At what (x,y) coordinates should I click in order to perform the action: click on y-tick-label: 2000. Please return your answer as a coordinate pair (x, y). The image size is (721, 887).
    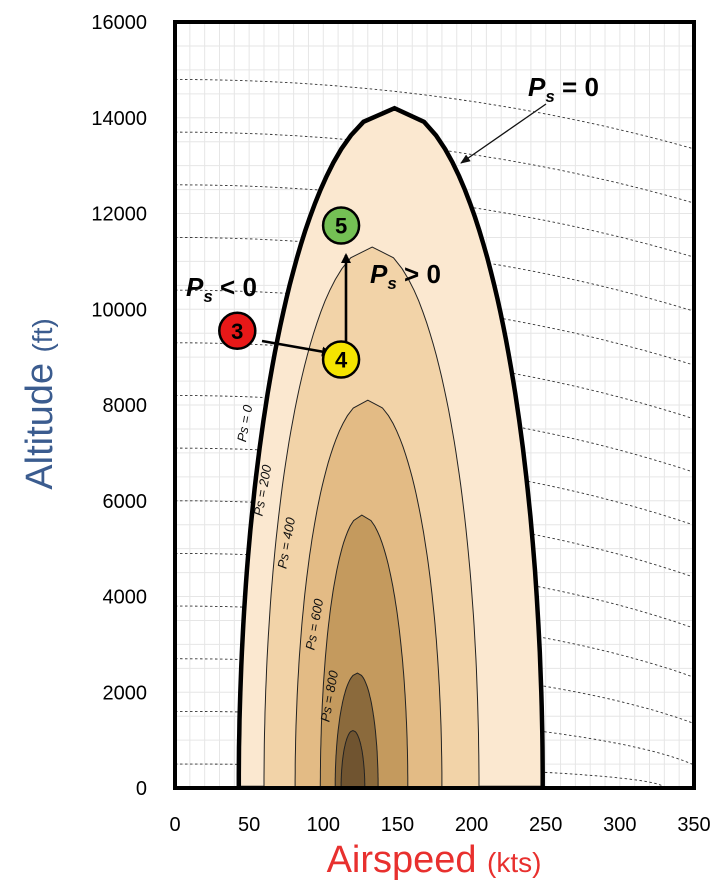
    Looking at the image, I should click on (125, 693).